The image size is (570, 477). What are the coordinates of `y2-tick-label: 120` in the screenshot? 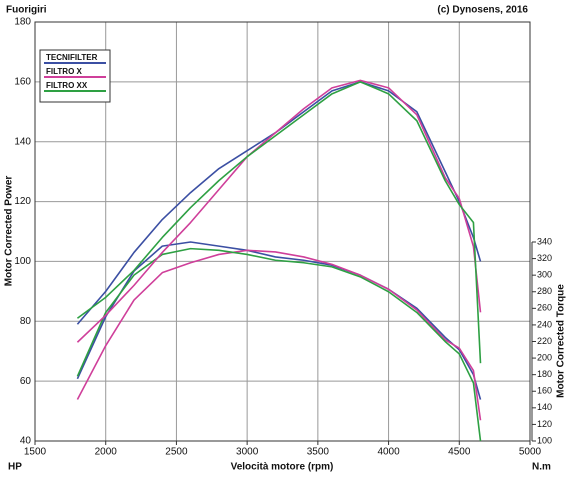 It's located at (544, 424).